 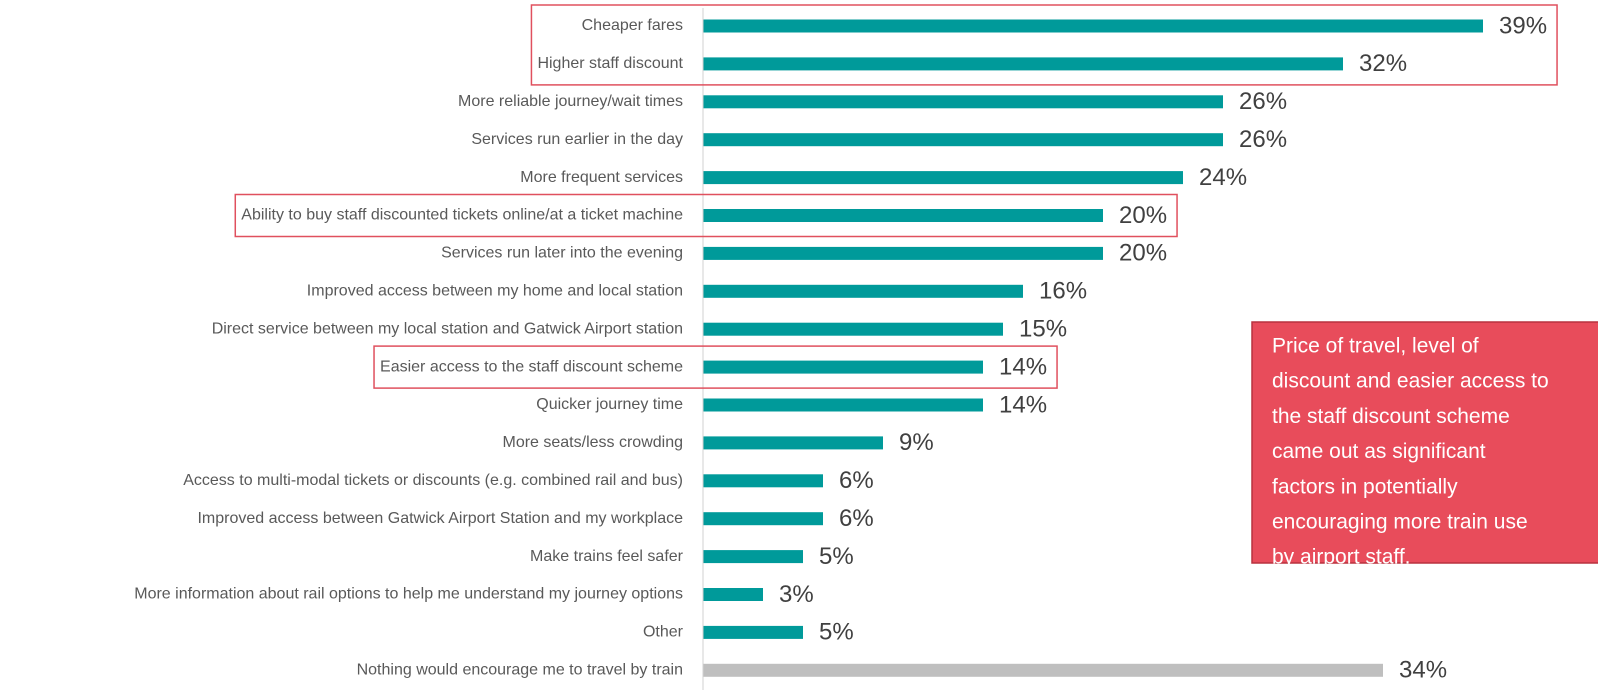 I want to click on annotation-text: encouraging more train use, so click(x=1400, y=522).